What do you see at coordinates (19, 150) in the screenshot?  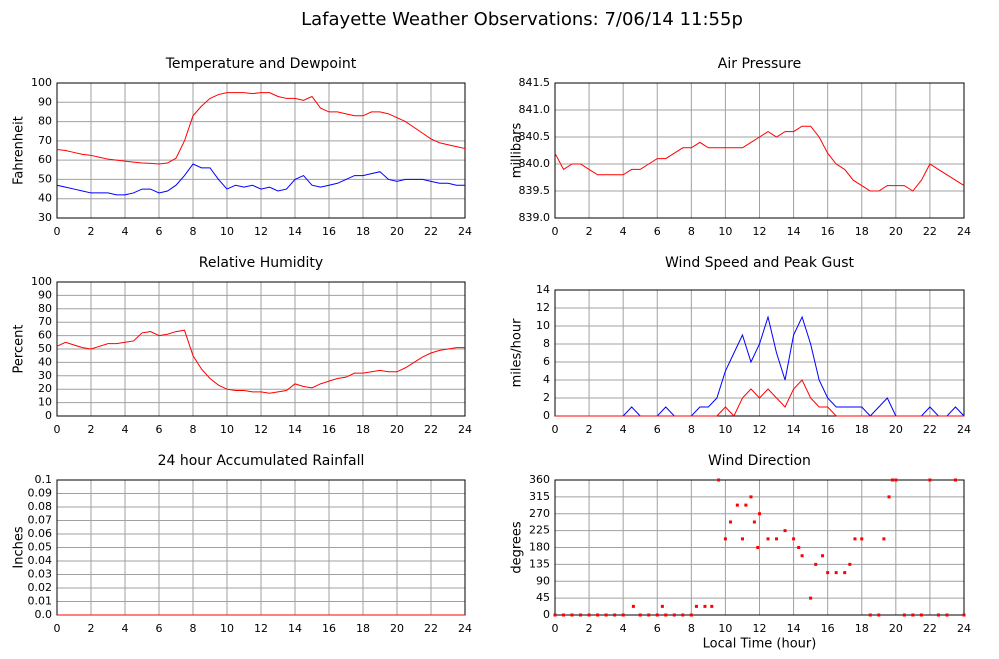 I see `y-axis-label: Fahrenheit` at bounding box center [19, 150].